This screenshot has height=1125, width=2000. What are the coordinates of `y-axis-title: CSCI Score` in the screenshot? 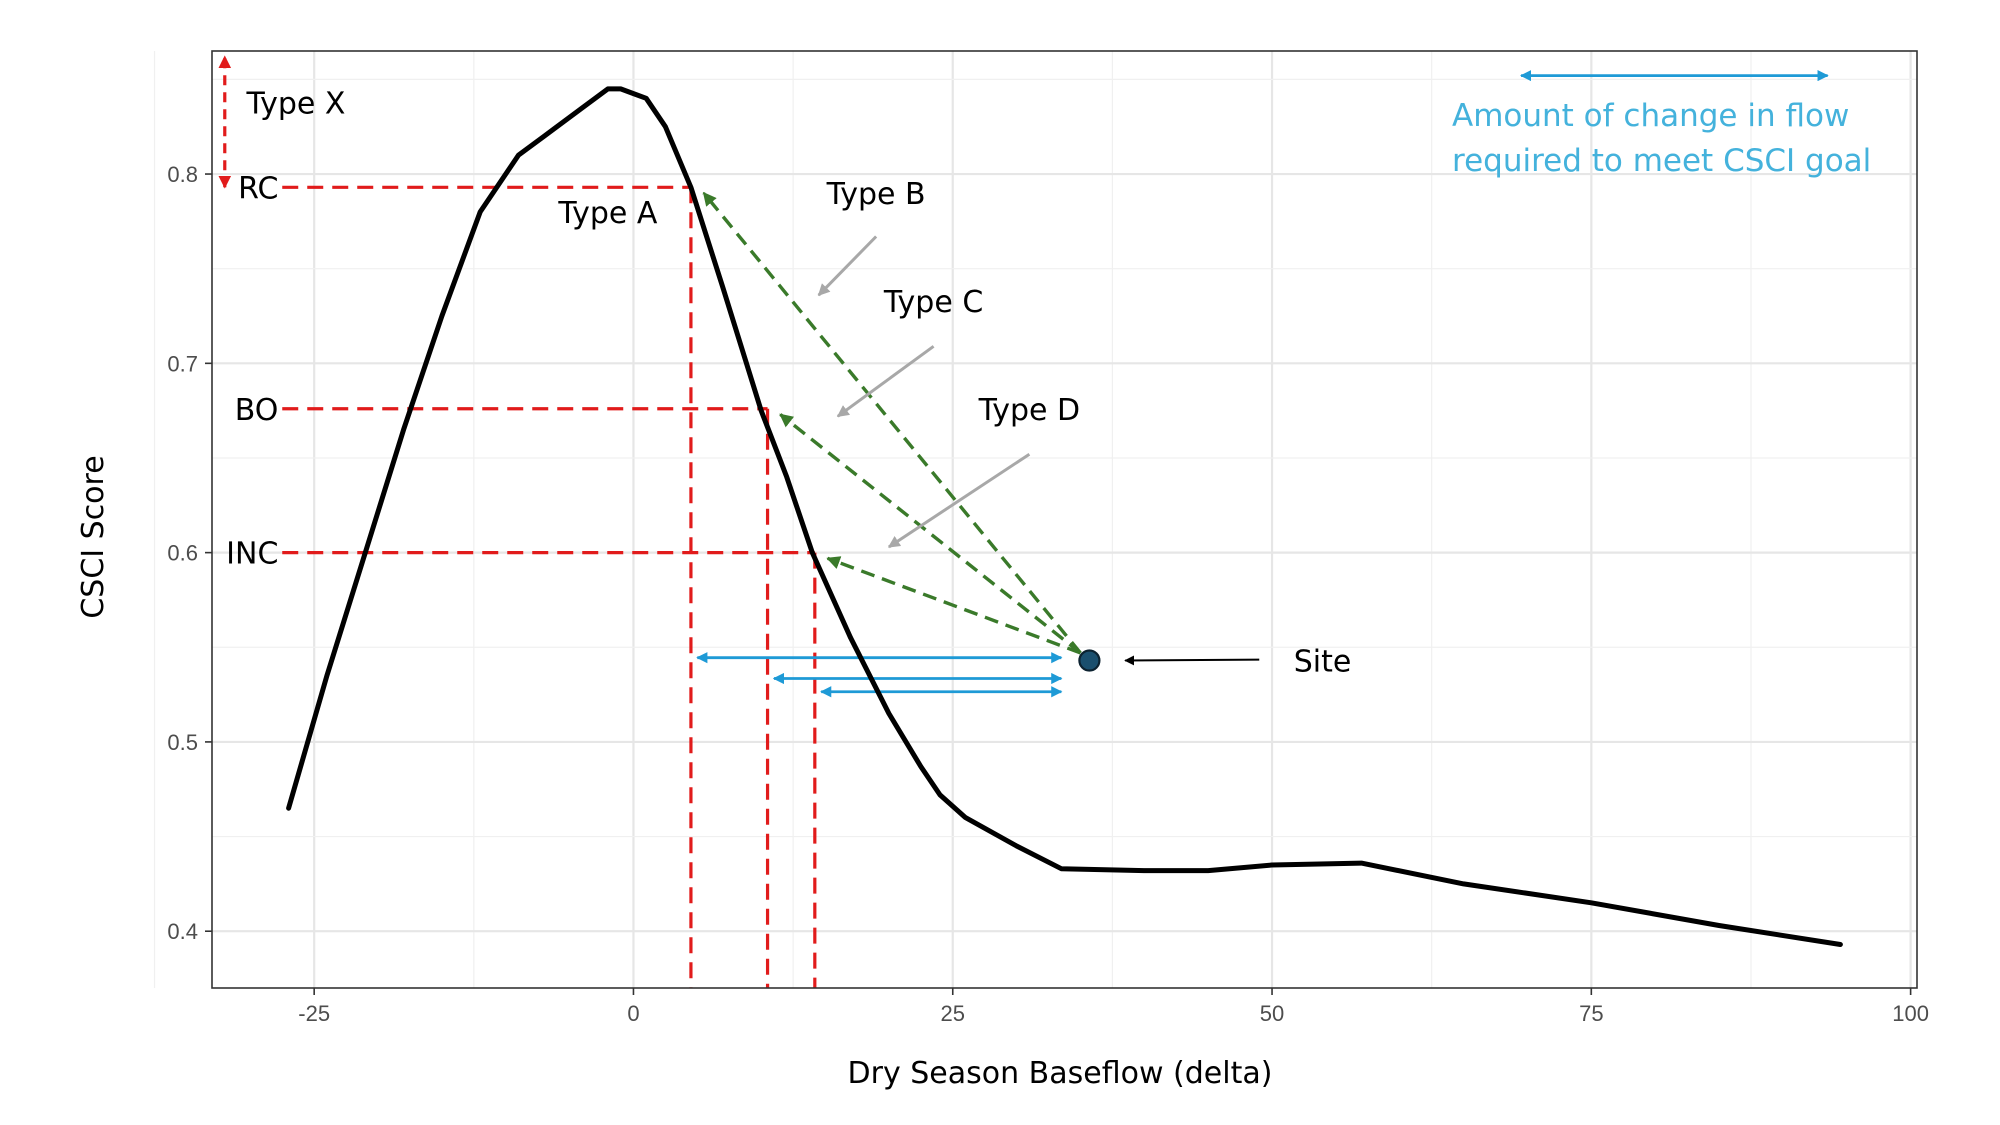 It's located at (93, 536).